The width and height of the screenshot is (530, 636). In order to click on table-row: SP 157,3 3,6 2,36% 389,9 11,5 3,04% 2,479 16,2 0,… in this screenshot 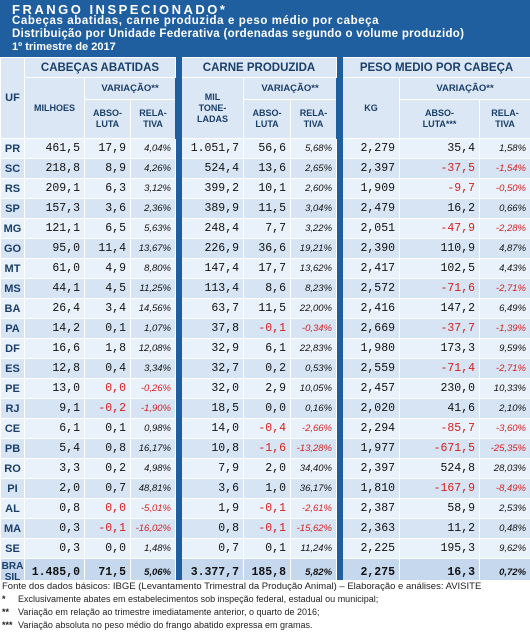, I will do `click(265, 208)`.